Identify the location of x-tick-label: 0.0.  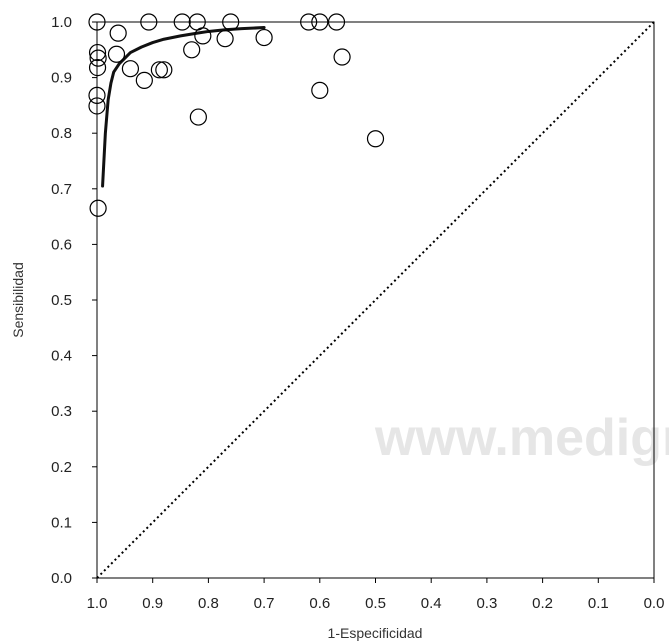
(654, 603).